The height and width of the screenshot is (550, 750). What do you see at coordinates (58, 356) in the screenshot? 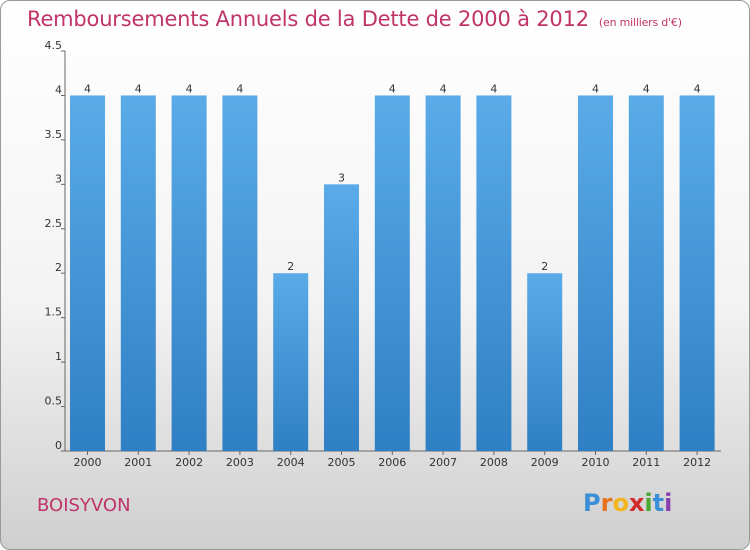
I see `y-tick-label: 1` at bounding box center [58, 356].